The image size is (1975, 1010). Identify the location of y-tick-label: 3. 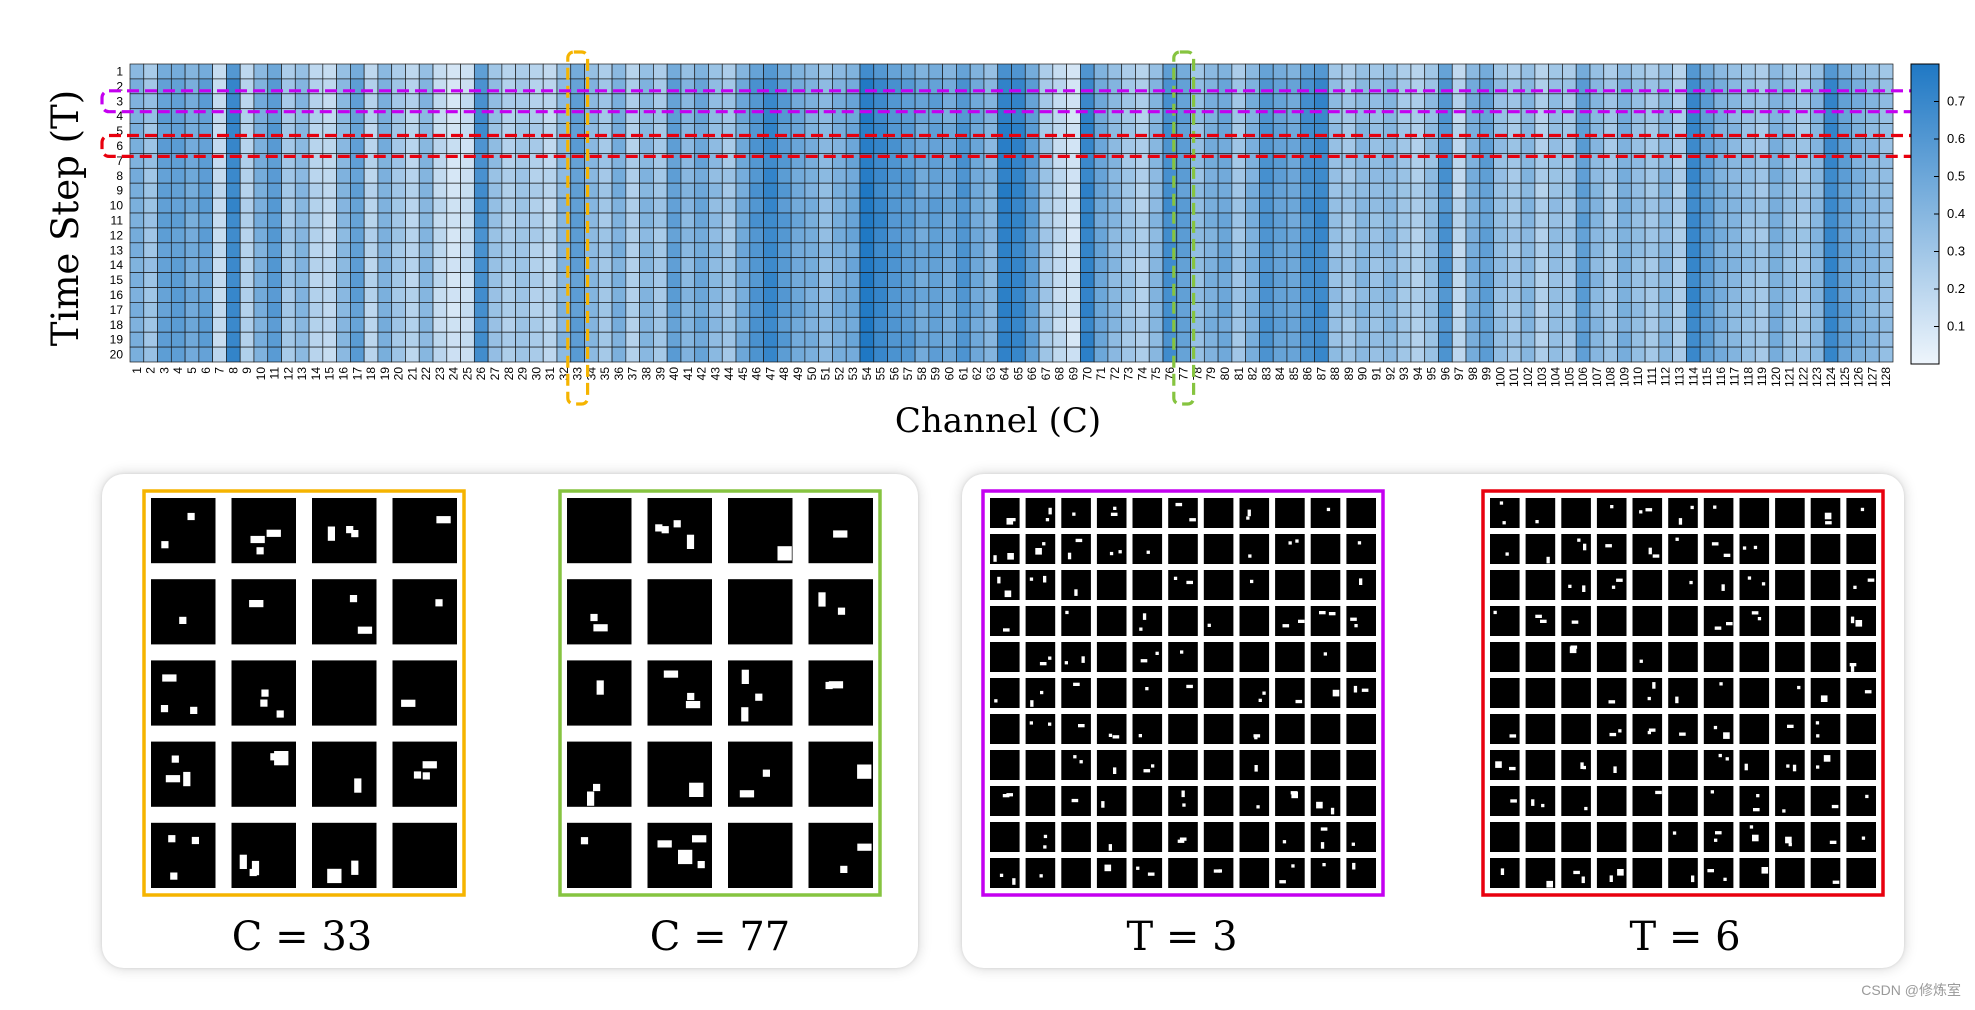
(119, 101).